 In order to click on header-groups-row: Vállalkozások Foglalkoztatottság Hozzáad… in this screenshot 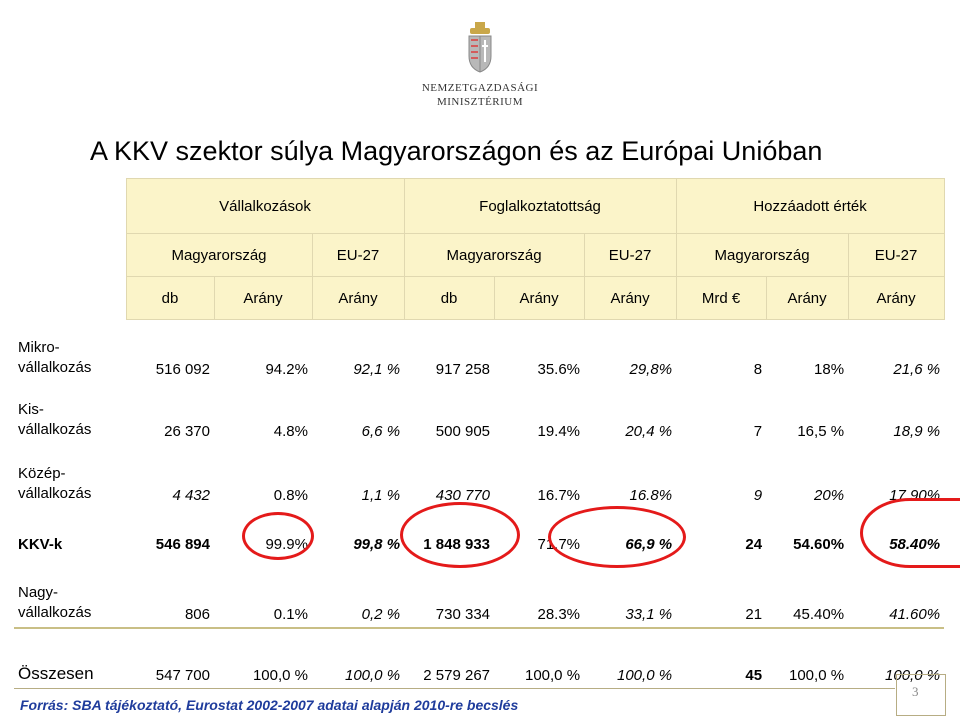, I will do `click(479, 206)`.